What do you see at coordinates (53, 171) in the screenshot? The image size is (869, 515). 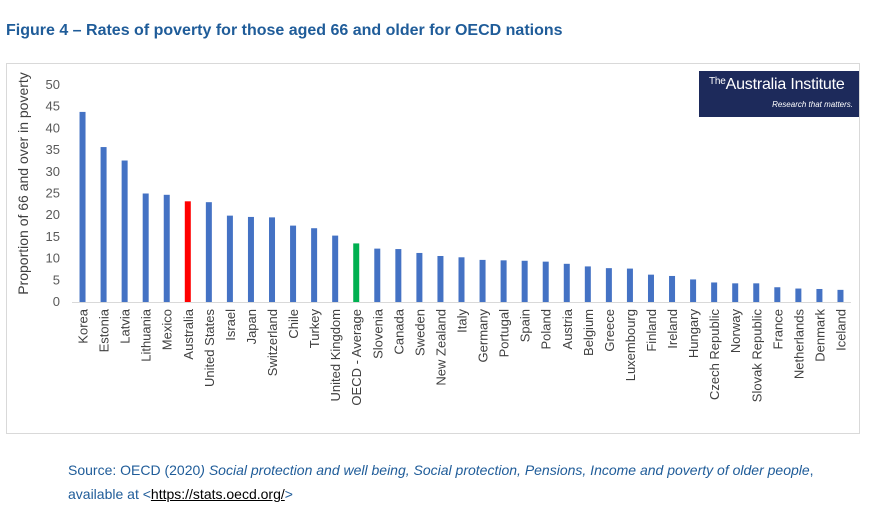 I see `y-tick-label: 30` at bounding box center [53, 171].